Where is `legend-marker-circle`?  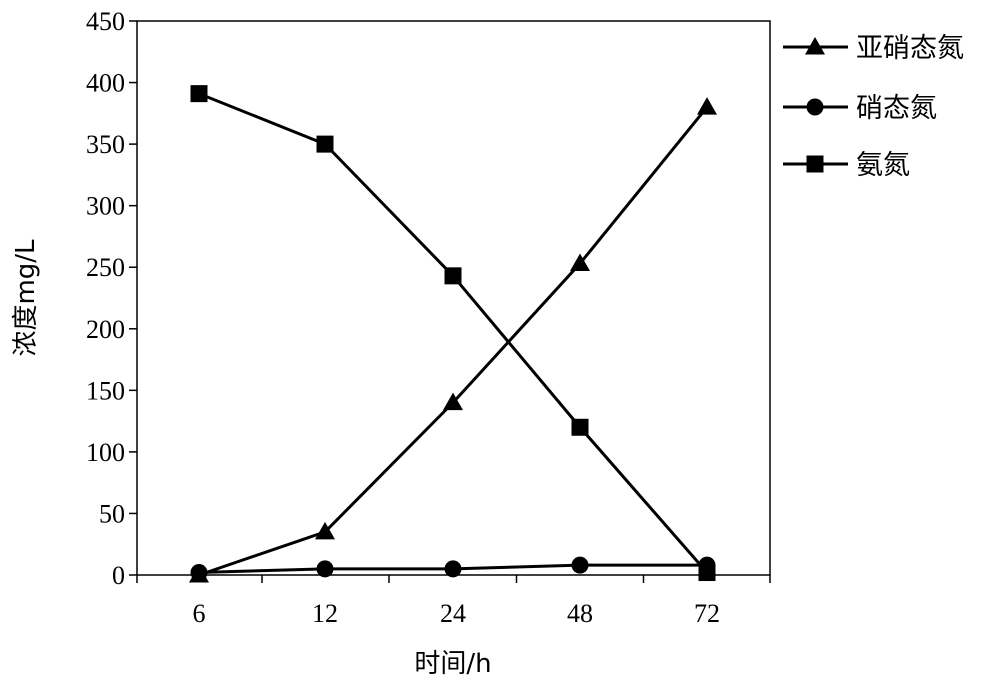 legend-marker-circle is located at coordinates (815, 107).